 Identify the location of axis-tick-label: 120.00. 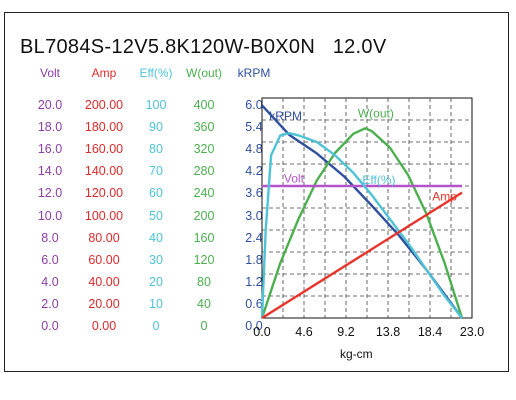
(104, 193).